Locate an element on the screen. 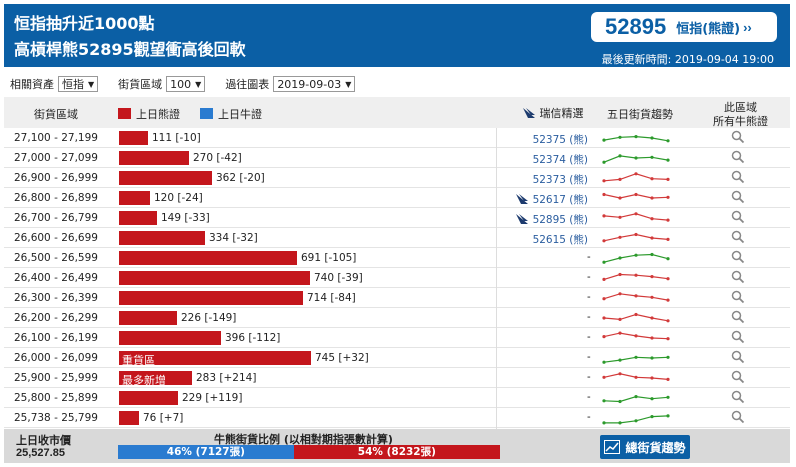 Image resolution: width=796 pixels, height=467 pixels. chart-date-select: 2019-09-03 ▼ is located at coordinates (314, 84).